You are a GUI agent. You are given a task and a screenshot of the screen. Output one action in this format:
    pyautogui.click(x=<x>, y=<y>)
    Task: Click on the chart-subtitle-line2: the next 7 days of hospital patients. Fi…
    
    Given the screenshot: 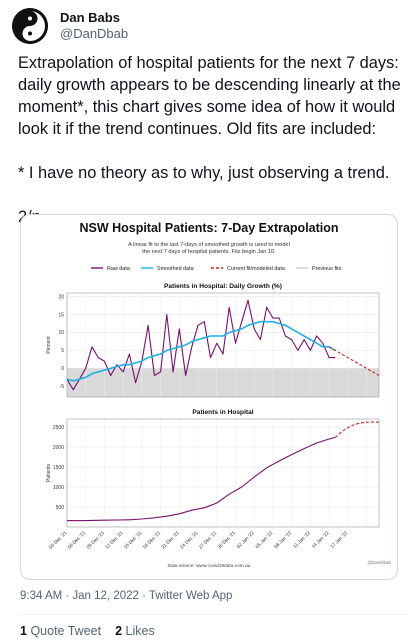 What is the action you would take?
    pyautogui.click(x=209, y=252)
    